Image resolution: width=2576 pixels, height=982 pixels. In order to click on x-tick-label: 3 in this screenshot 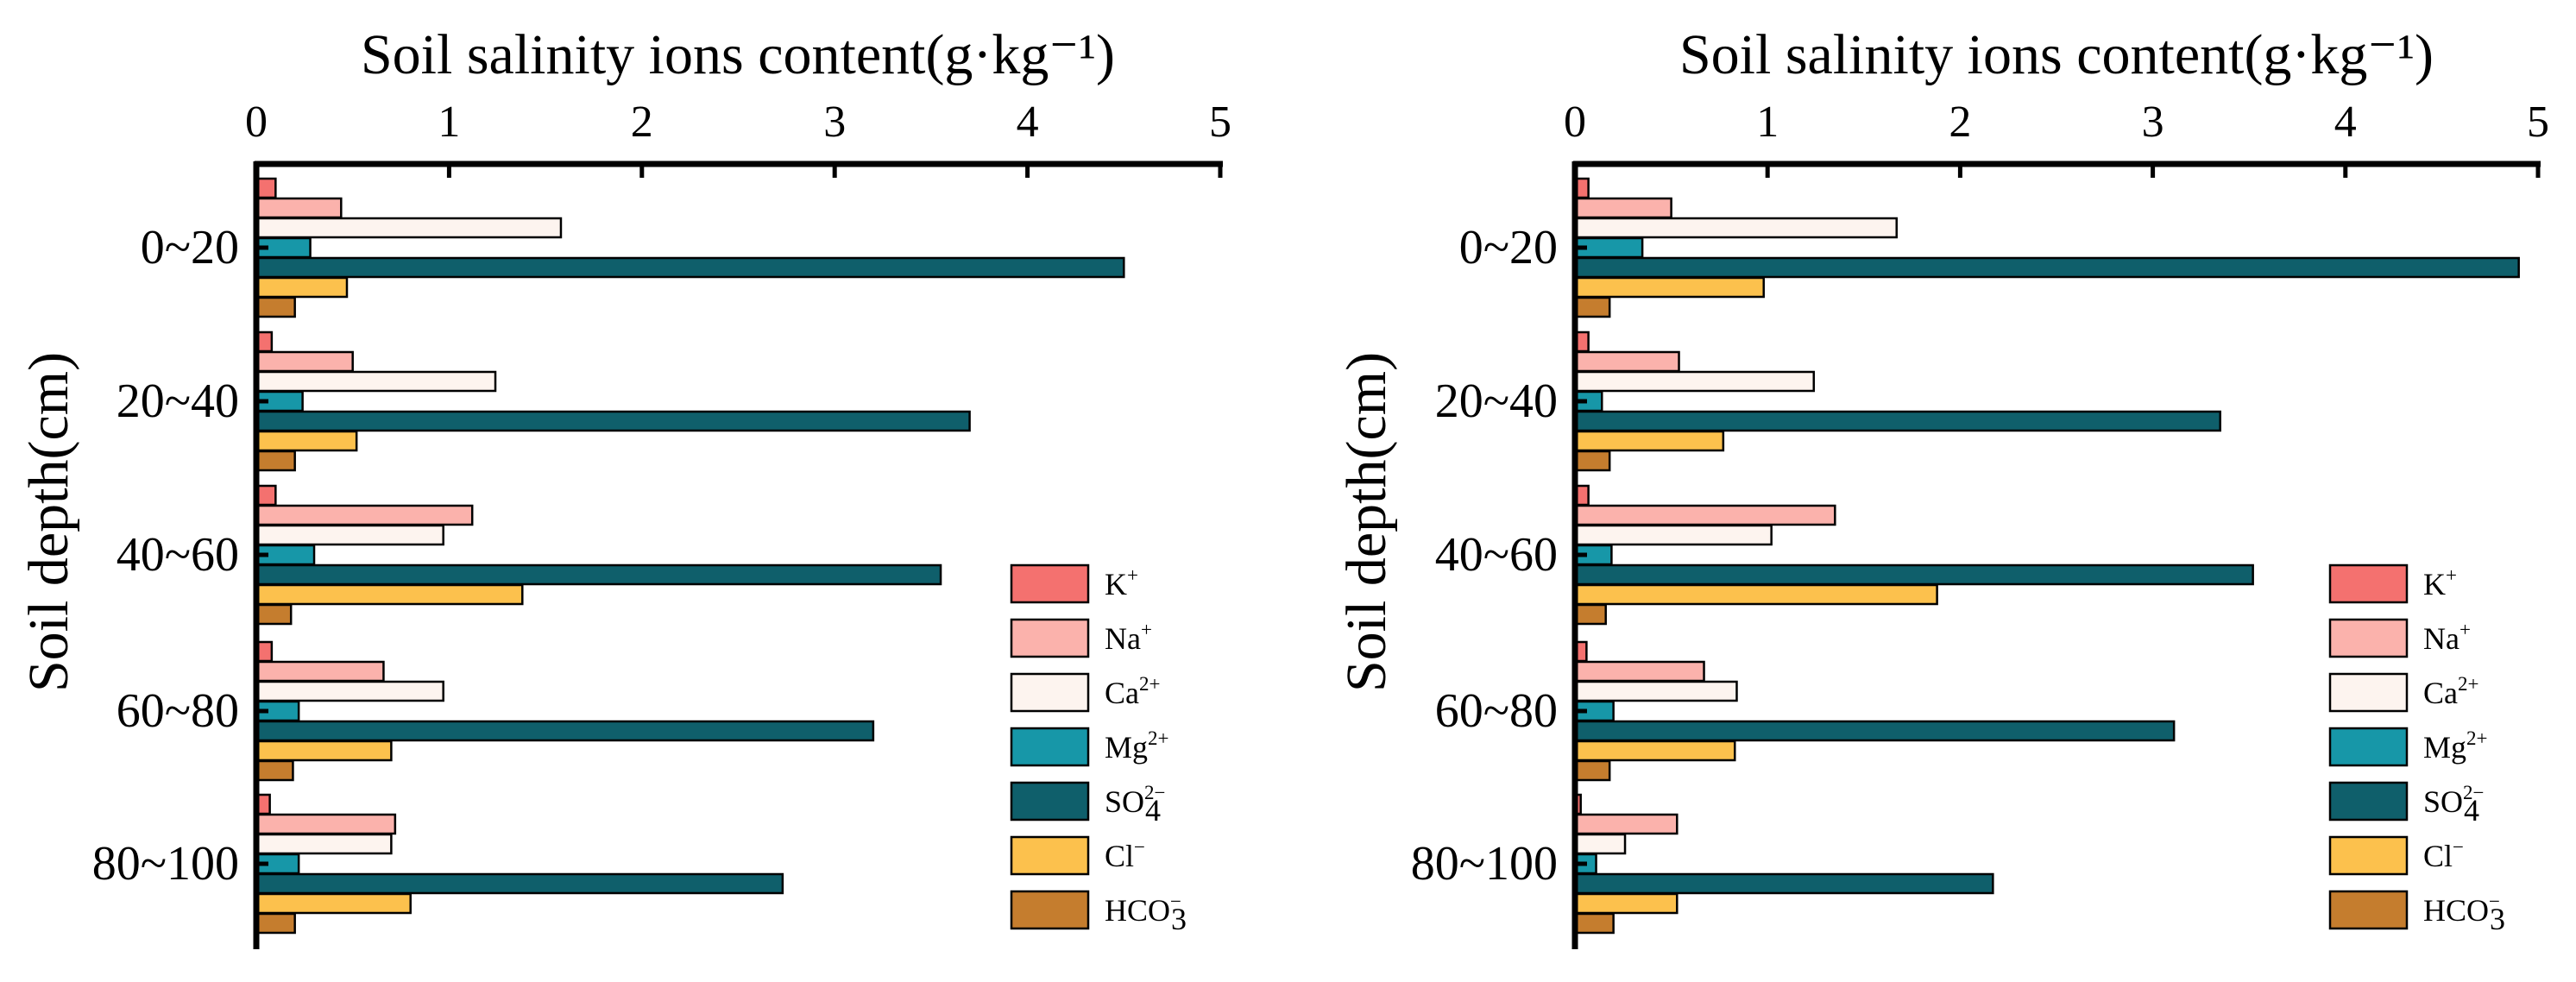, I will do `click(834, 122)`.